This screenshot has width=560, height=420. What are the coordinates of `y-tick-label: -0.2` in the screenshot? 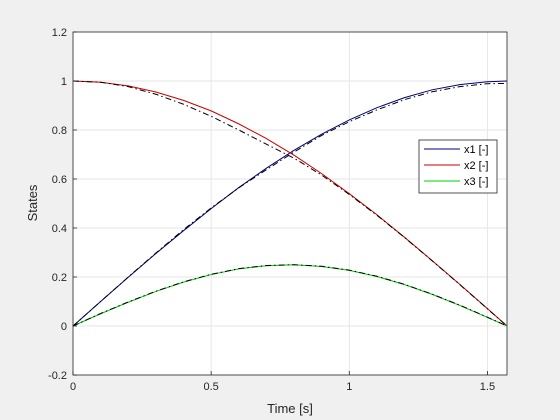 It's located at (57, 376).